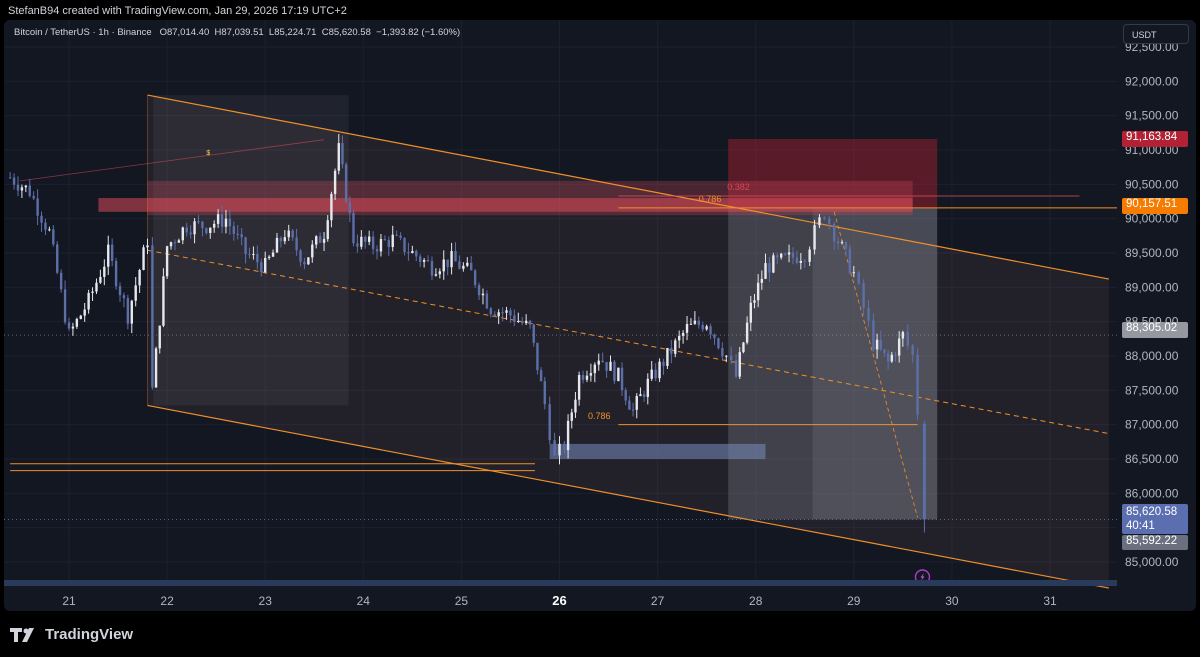 The height and width of the screenshot is (657, 1200). Describe the element at coordinates (505, 205) in the screenshot. I see `supply-band-inner` at that location.